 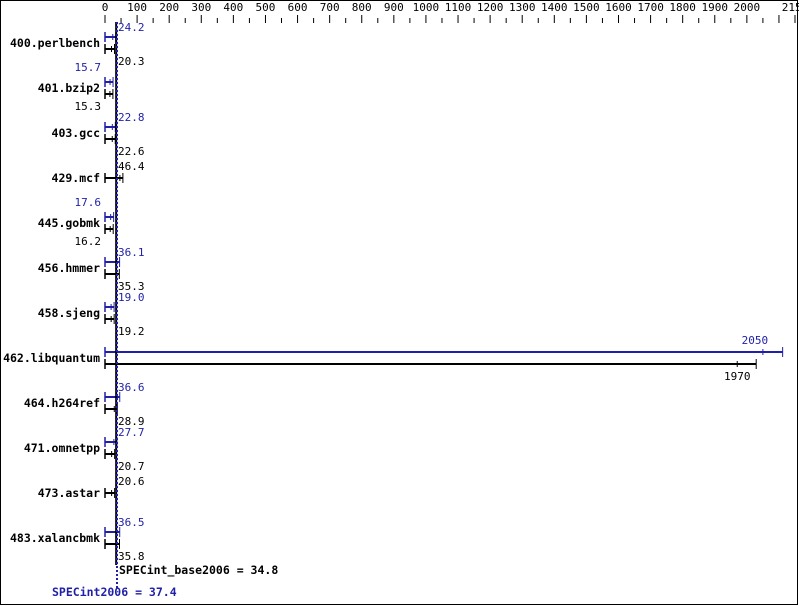 I want to click on base-value-label: 46.4, so click(x=131, y=166).